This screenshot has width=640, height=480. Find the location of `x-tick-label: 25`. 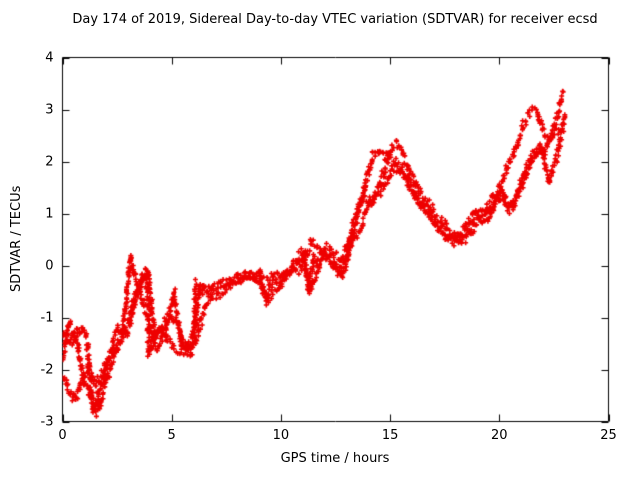

x-tick-label: 25 is located at coordinates (608, 435).